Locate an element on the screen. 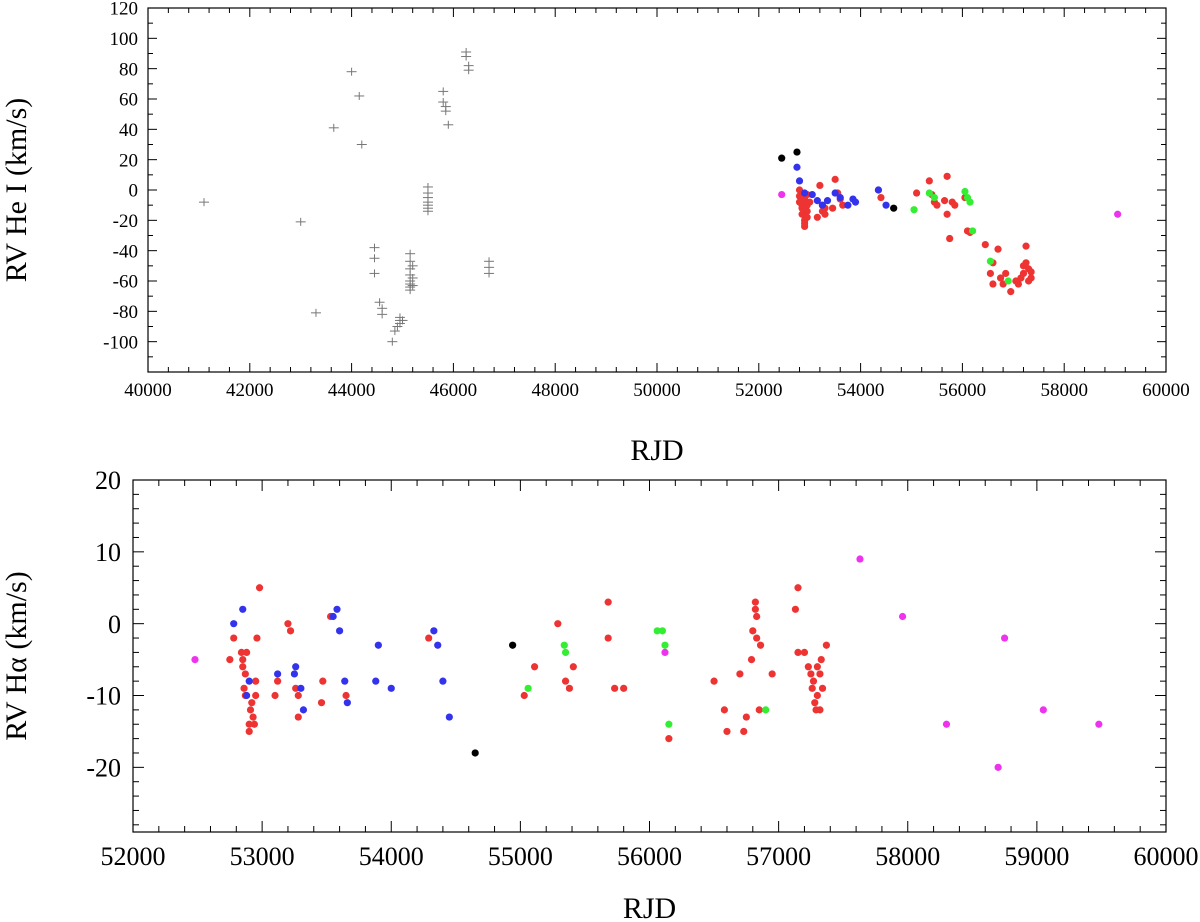 The width and height of the screenshot is (1200, 922). x-tick-label: 57000 is located at coordinates (778, 856).